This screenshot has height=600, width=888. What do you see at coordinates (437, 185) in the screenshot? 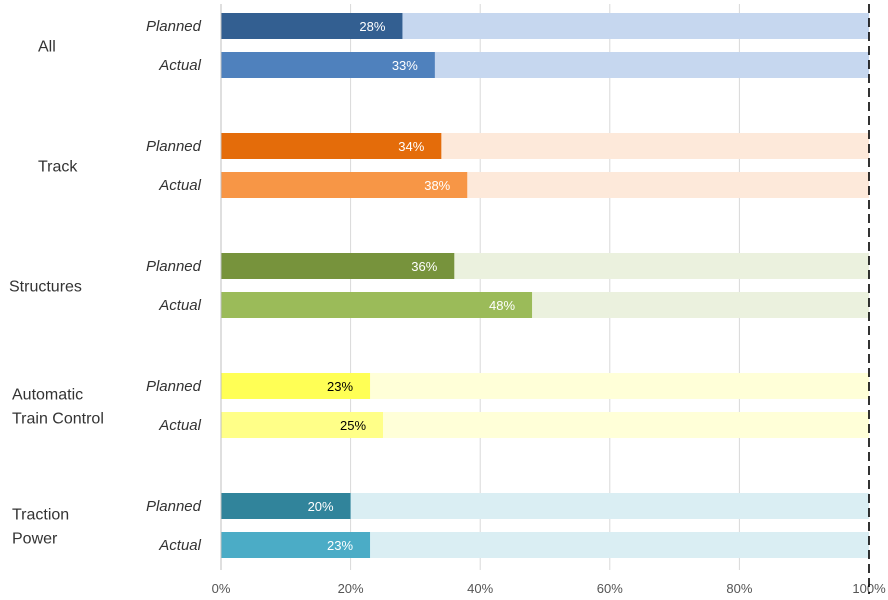
I see `data-label-actual: 38%` at bounding box center [437, 185].